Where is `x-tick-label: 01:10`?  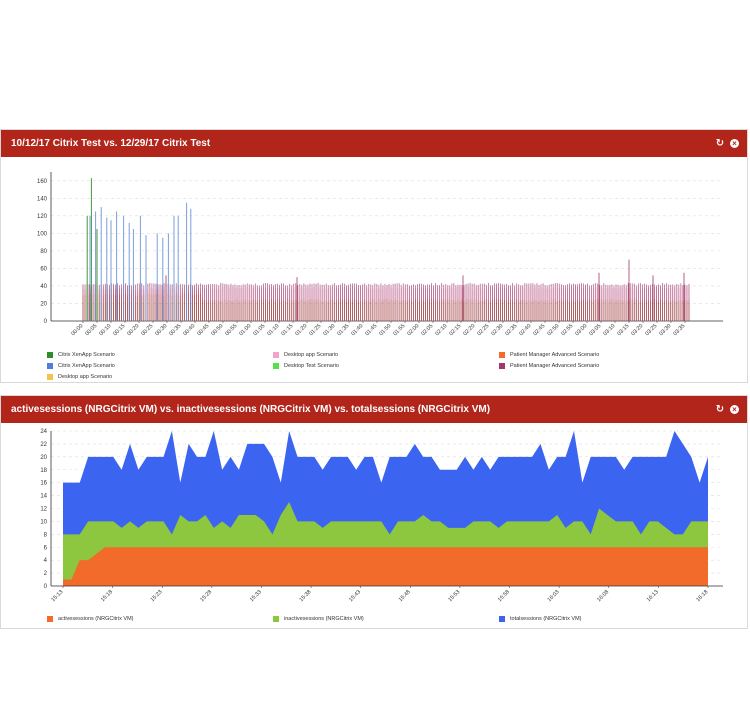 x-tick-label: 01:10 is located at coordinates (273, 330).